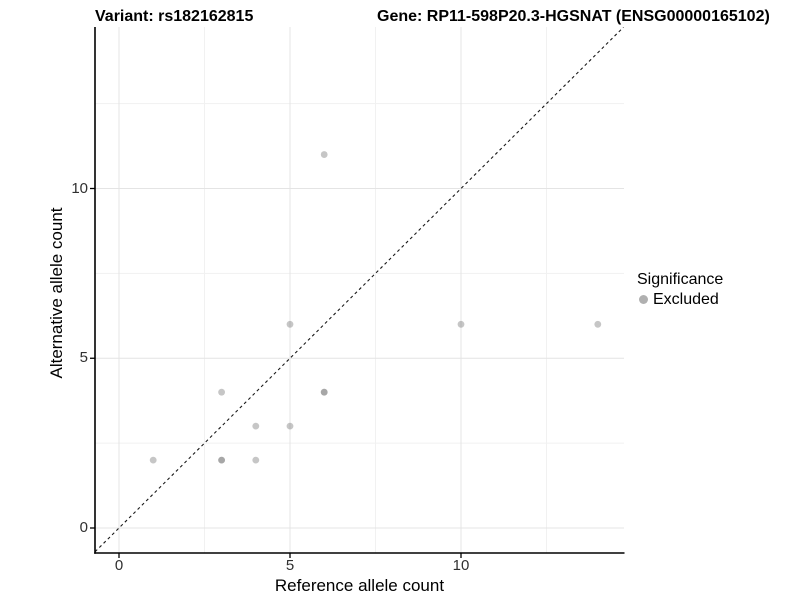  Describe the element at coordinates (83, 527) in the screenshot. I see `y-tick-label-0: 0` at that location.